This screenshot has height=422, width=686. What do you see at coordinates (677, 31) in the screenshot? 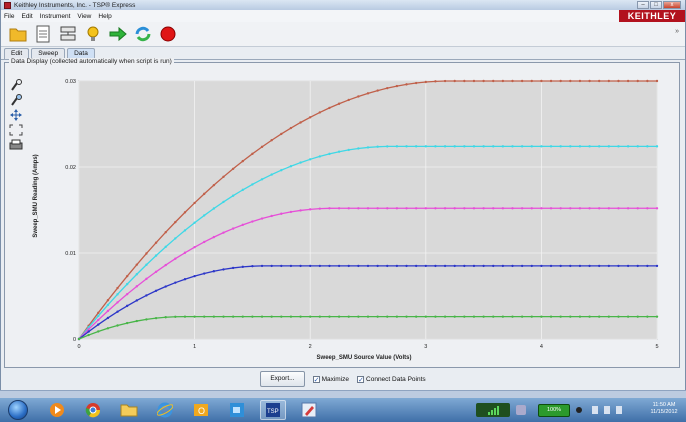
I see `toolbar-collapse-icon: »` at bounding box center [677, 31].